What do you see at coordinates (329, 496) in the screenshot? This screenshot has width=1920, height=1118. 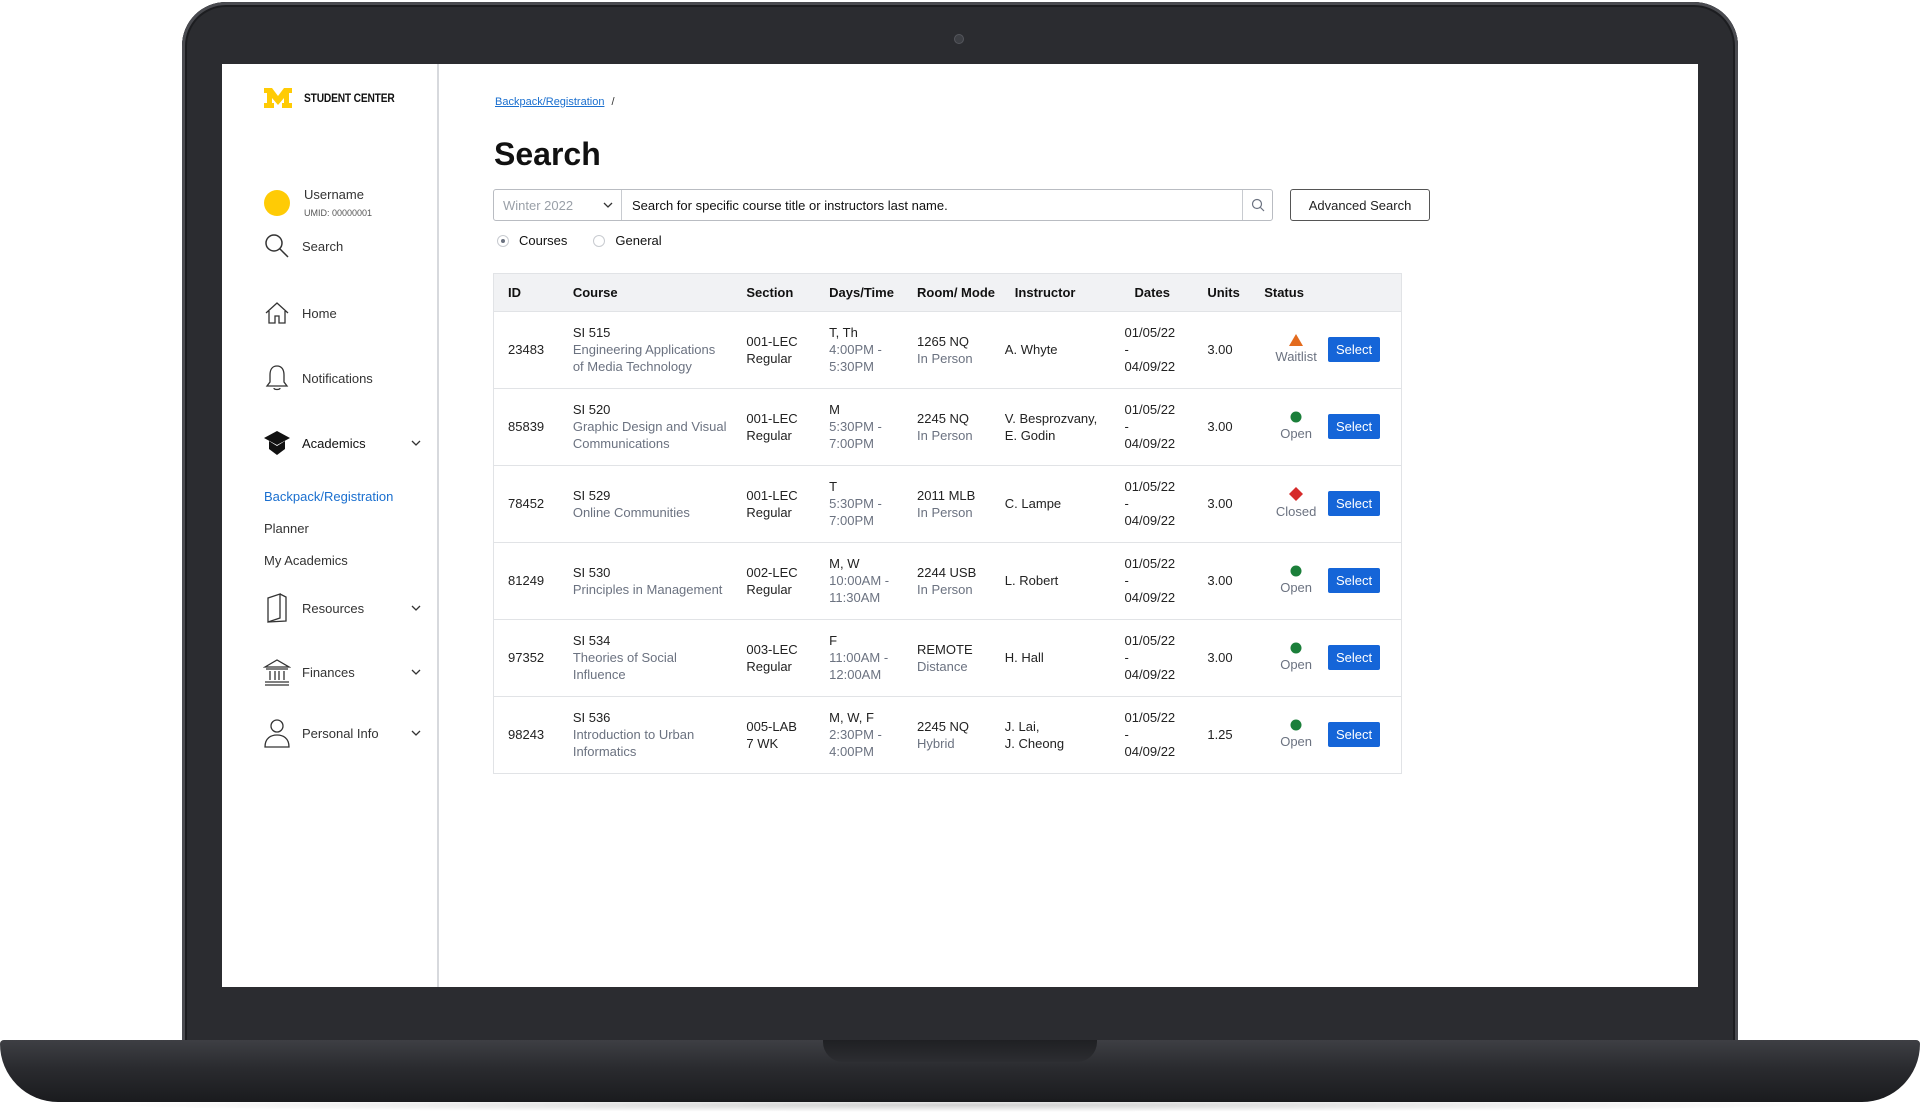 I see `sidebar-item-backpack: Backpack/Registration` at bounding box center [329, 496].